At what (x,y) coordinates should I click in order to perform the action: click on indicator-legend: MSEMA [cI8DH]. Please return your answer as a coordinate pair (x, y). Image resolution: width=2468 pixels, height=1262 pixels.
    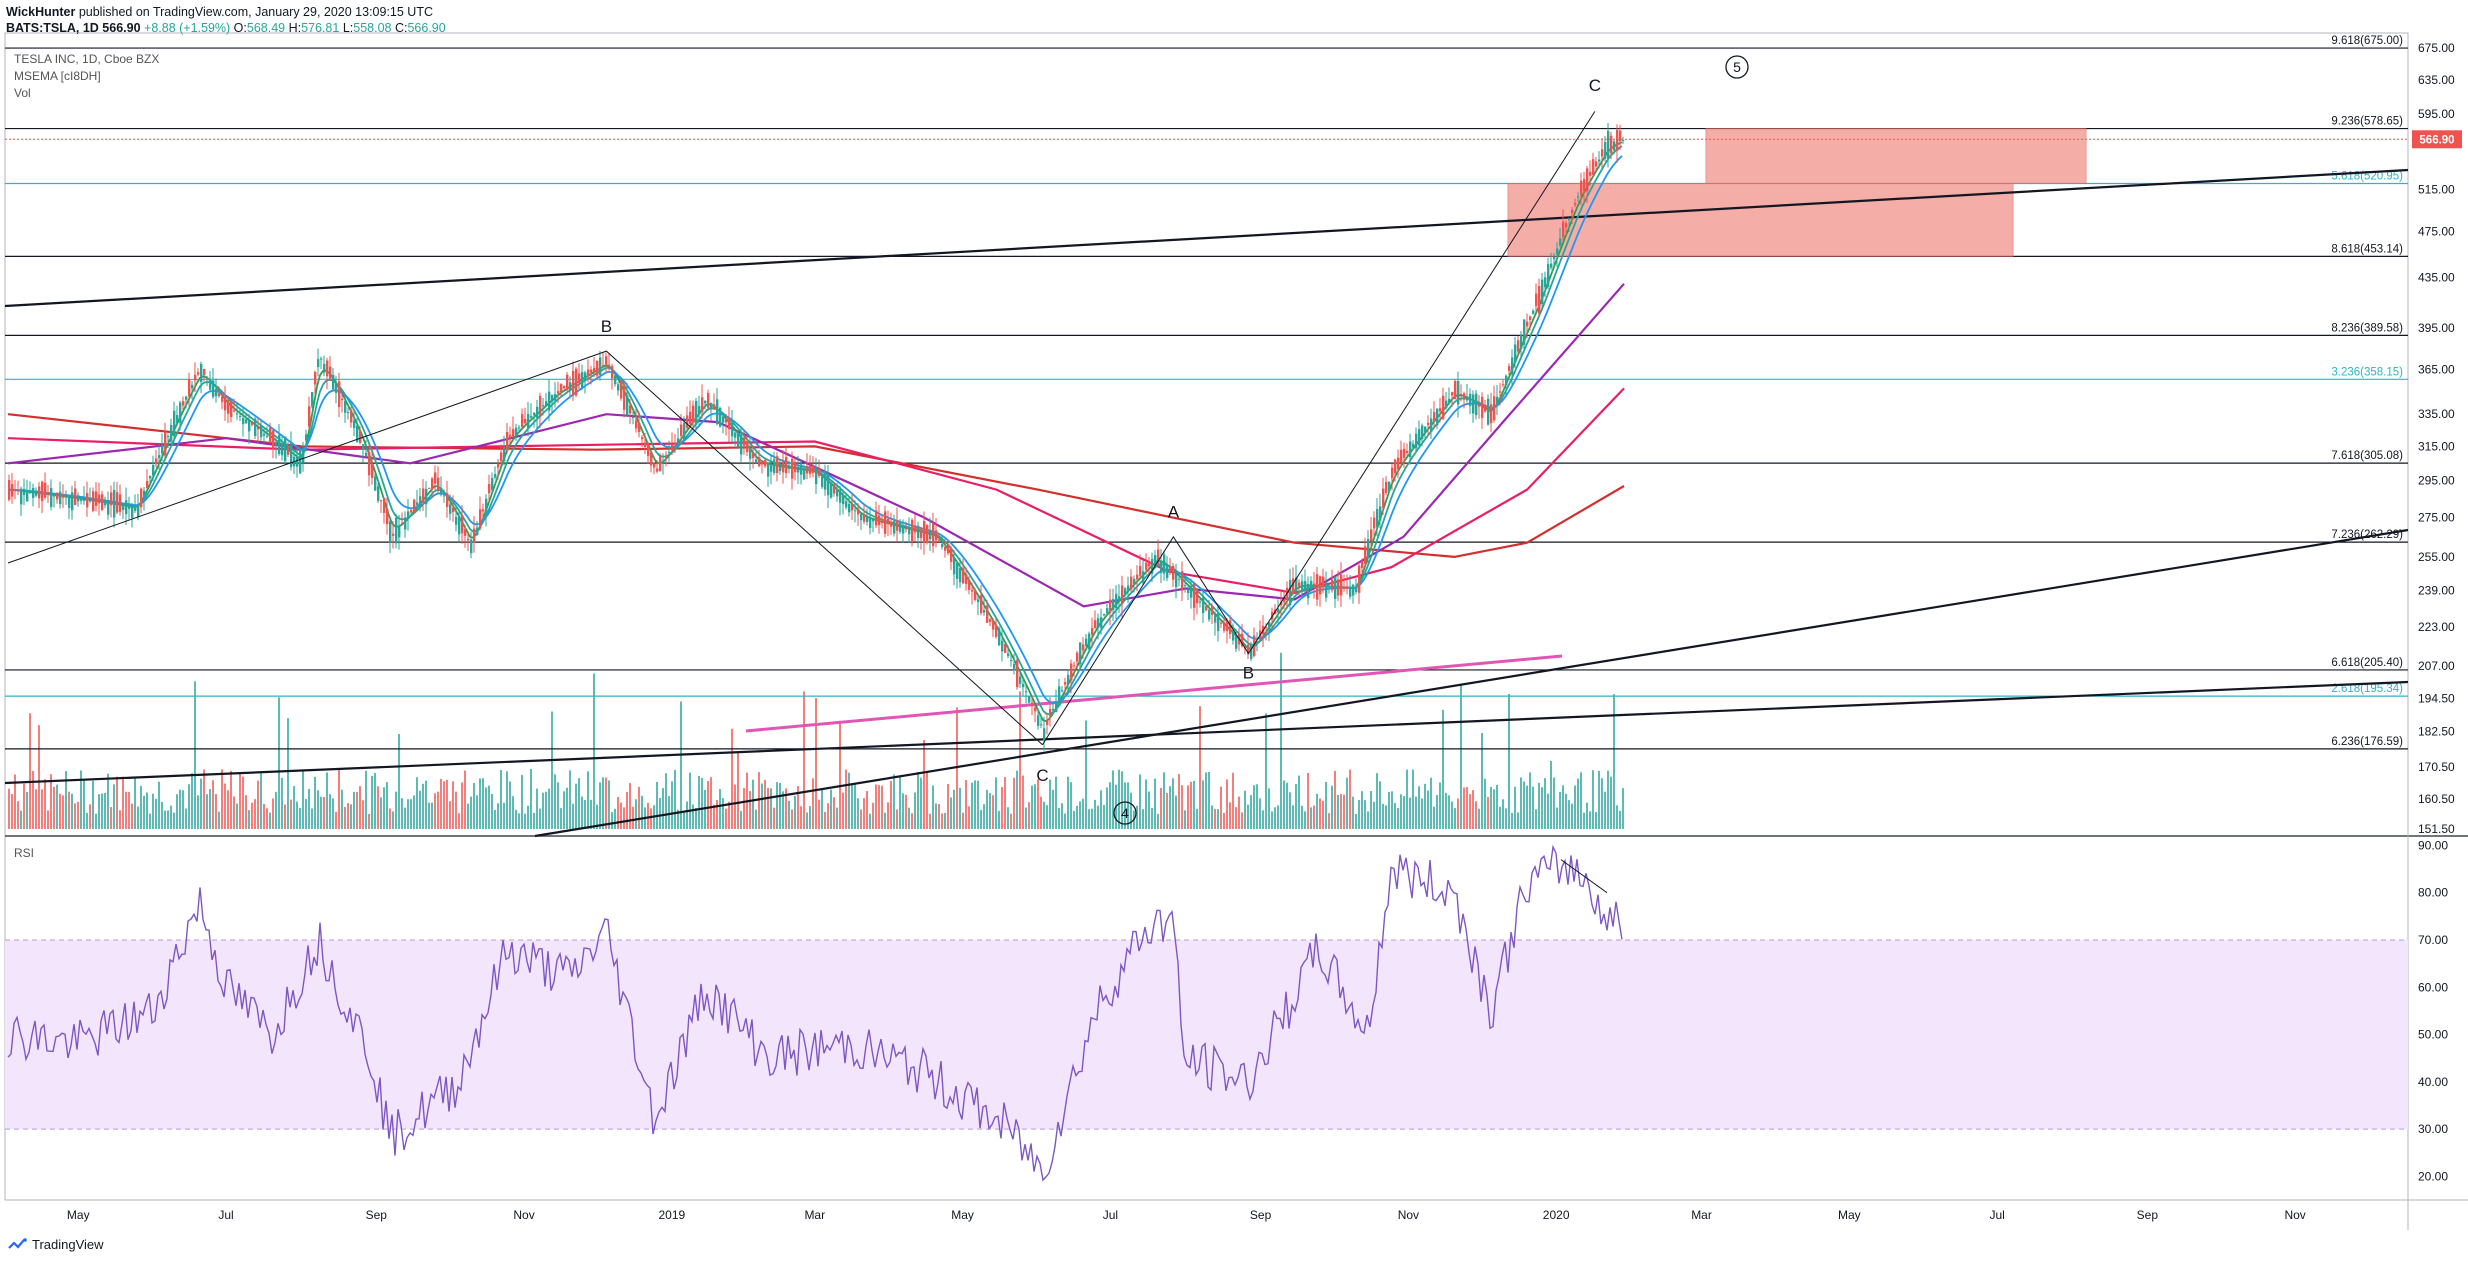
    Looking at the image, I should click on (57, 76).